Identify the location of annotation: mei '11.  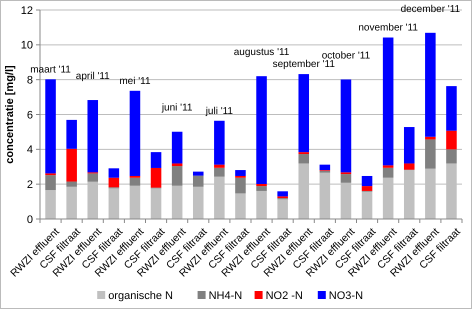
(135, 81).